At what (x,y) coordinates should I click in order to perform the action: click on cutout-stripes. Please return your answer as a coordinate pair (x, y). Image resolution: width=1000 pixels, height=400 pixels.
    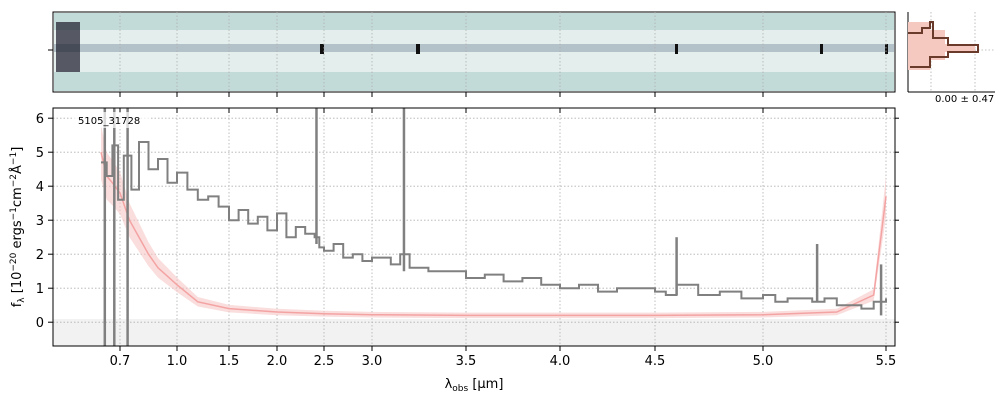
    Looking at the image, I should click on (474, 47).